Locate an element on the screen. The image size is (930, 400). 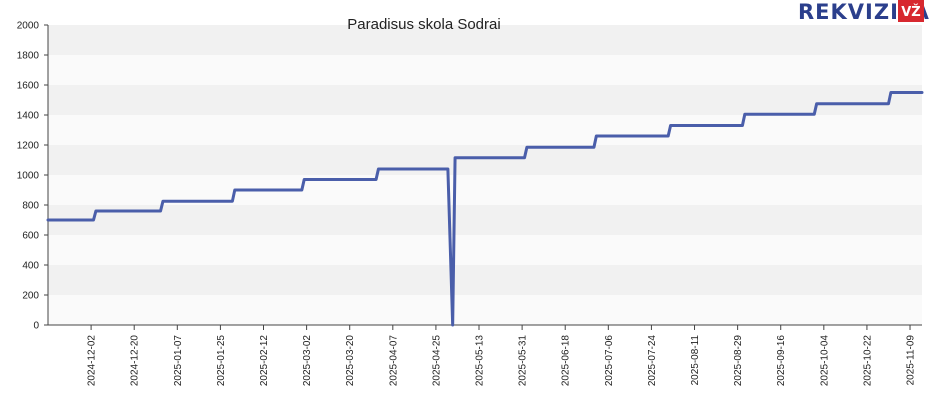
y-axis: 0 200 400 600 800 1000 1200 1400 1600 1800 2000 is located at coordinates (33, 176).